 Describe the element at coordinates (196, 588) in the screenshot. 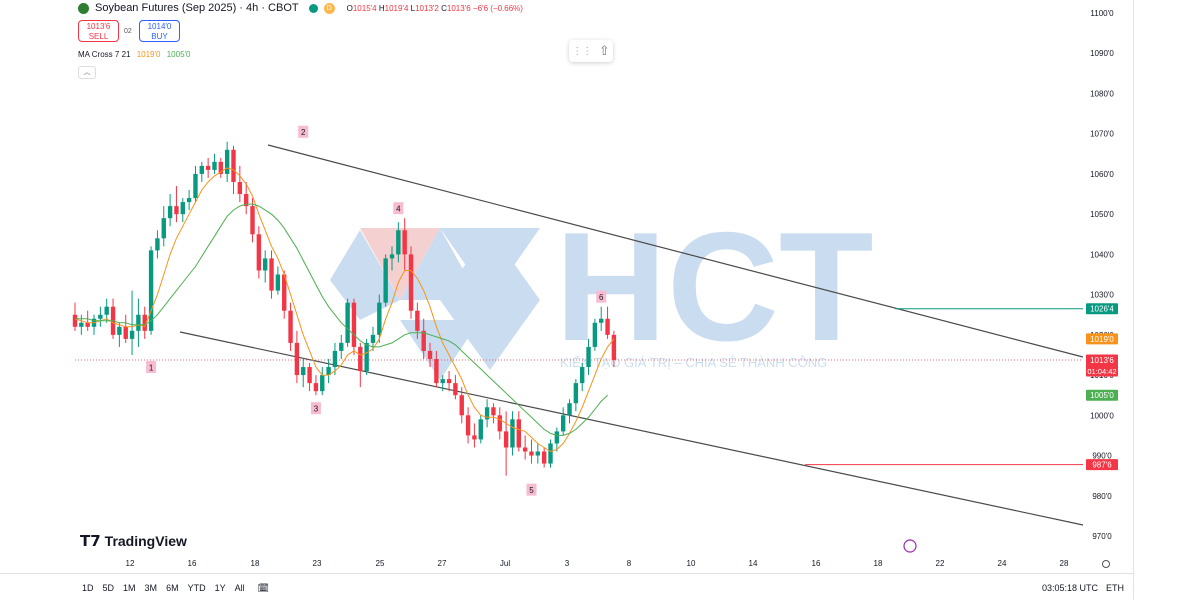

I see `range-ytd: YTD` at that location.